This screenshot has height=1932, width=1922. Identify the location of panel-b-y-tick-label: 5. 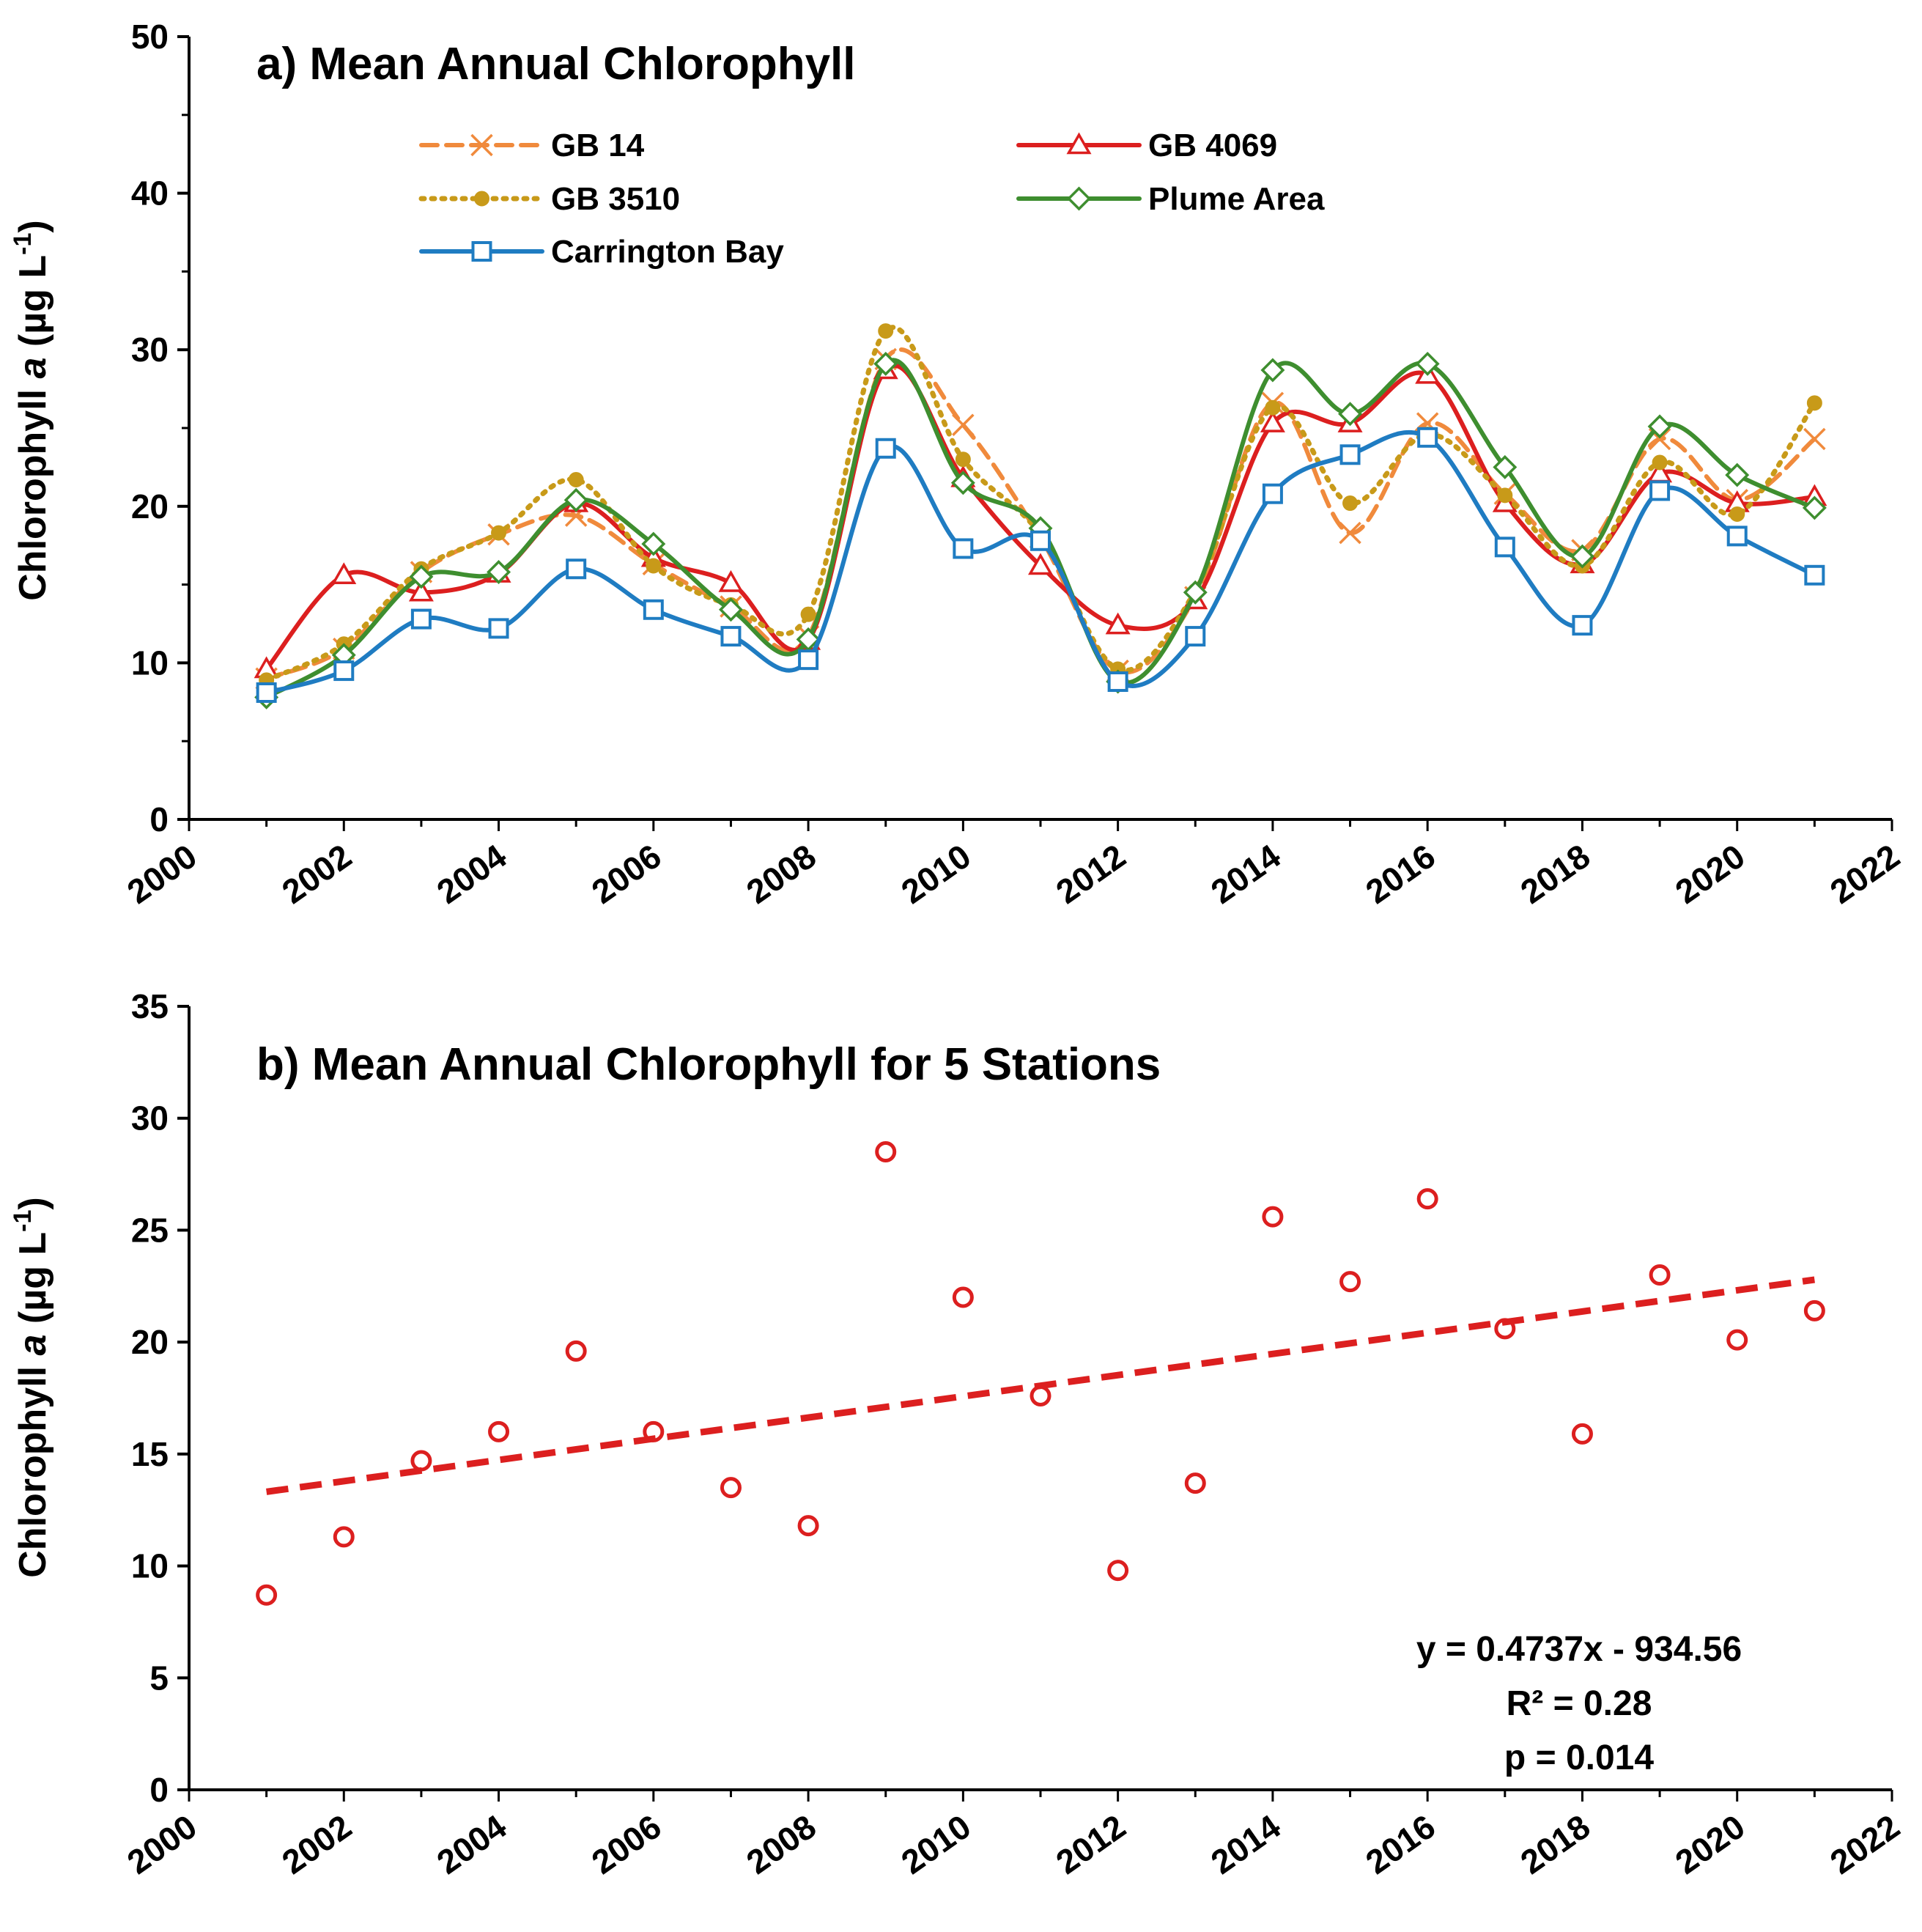
(159, 1678).